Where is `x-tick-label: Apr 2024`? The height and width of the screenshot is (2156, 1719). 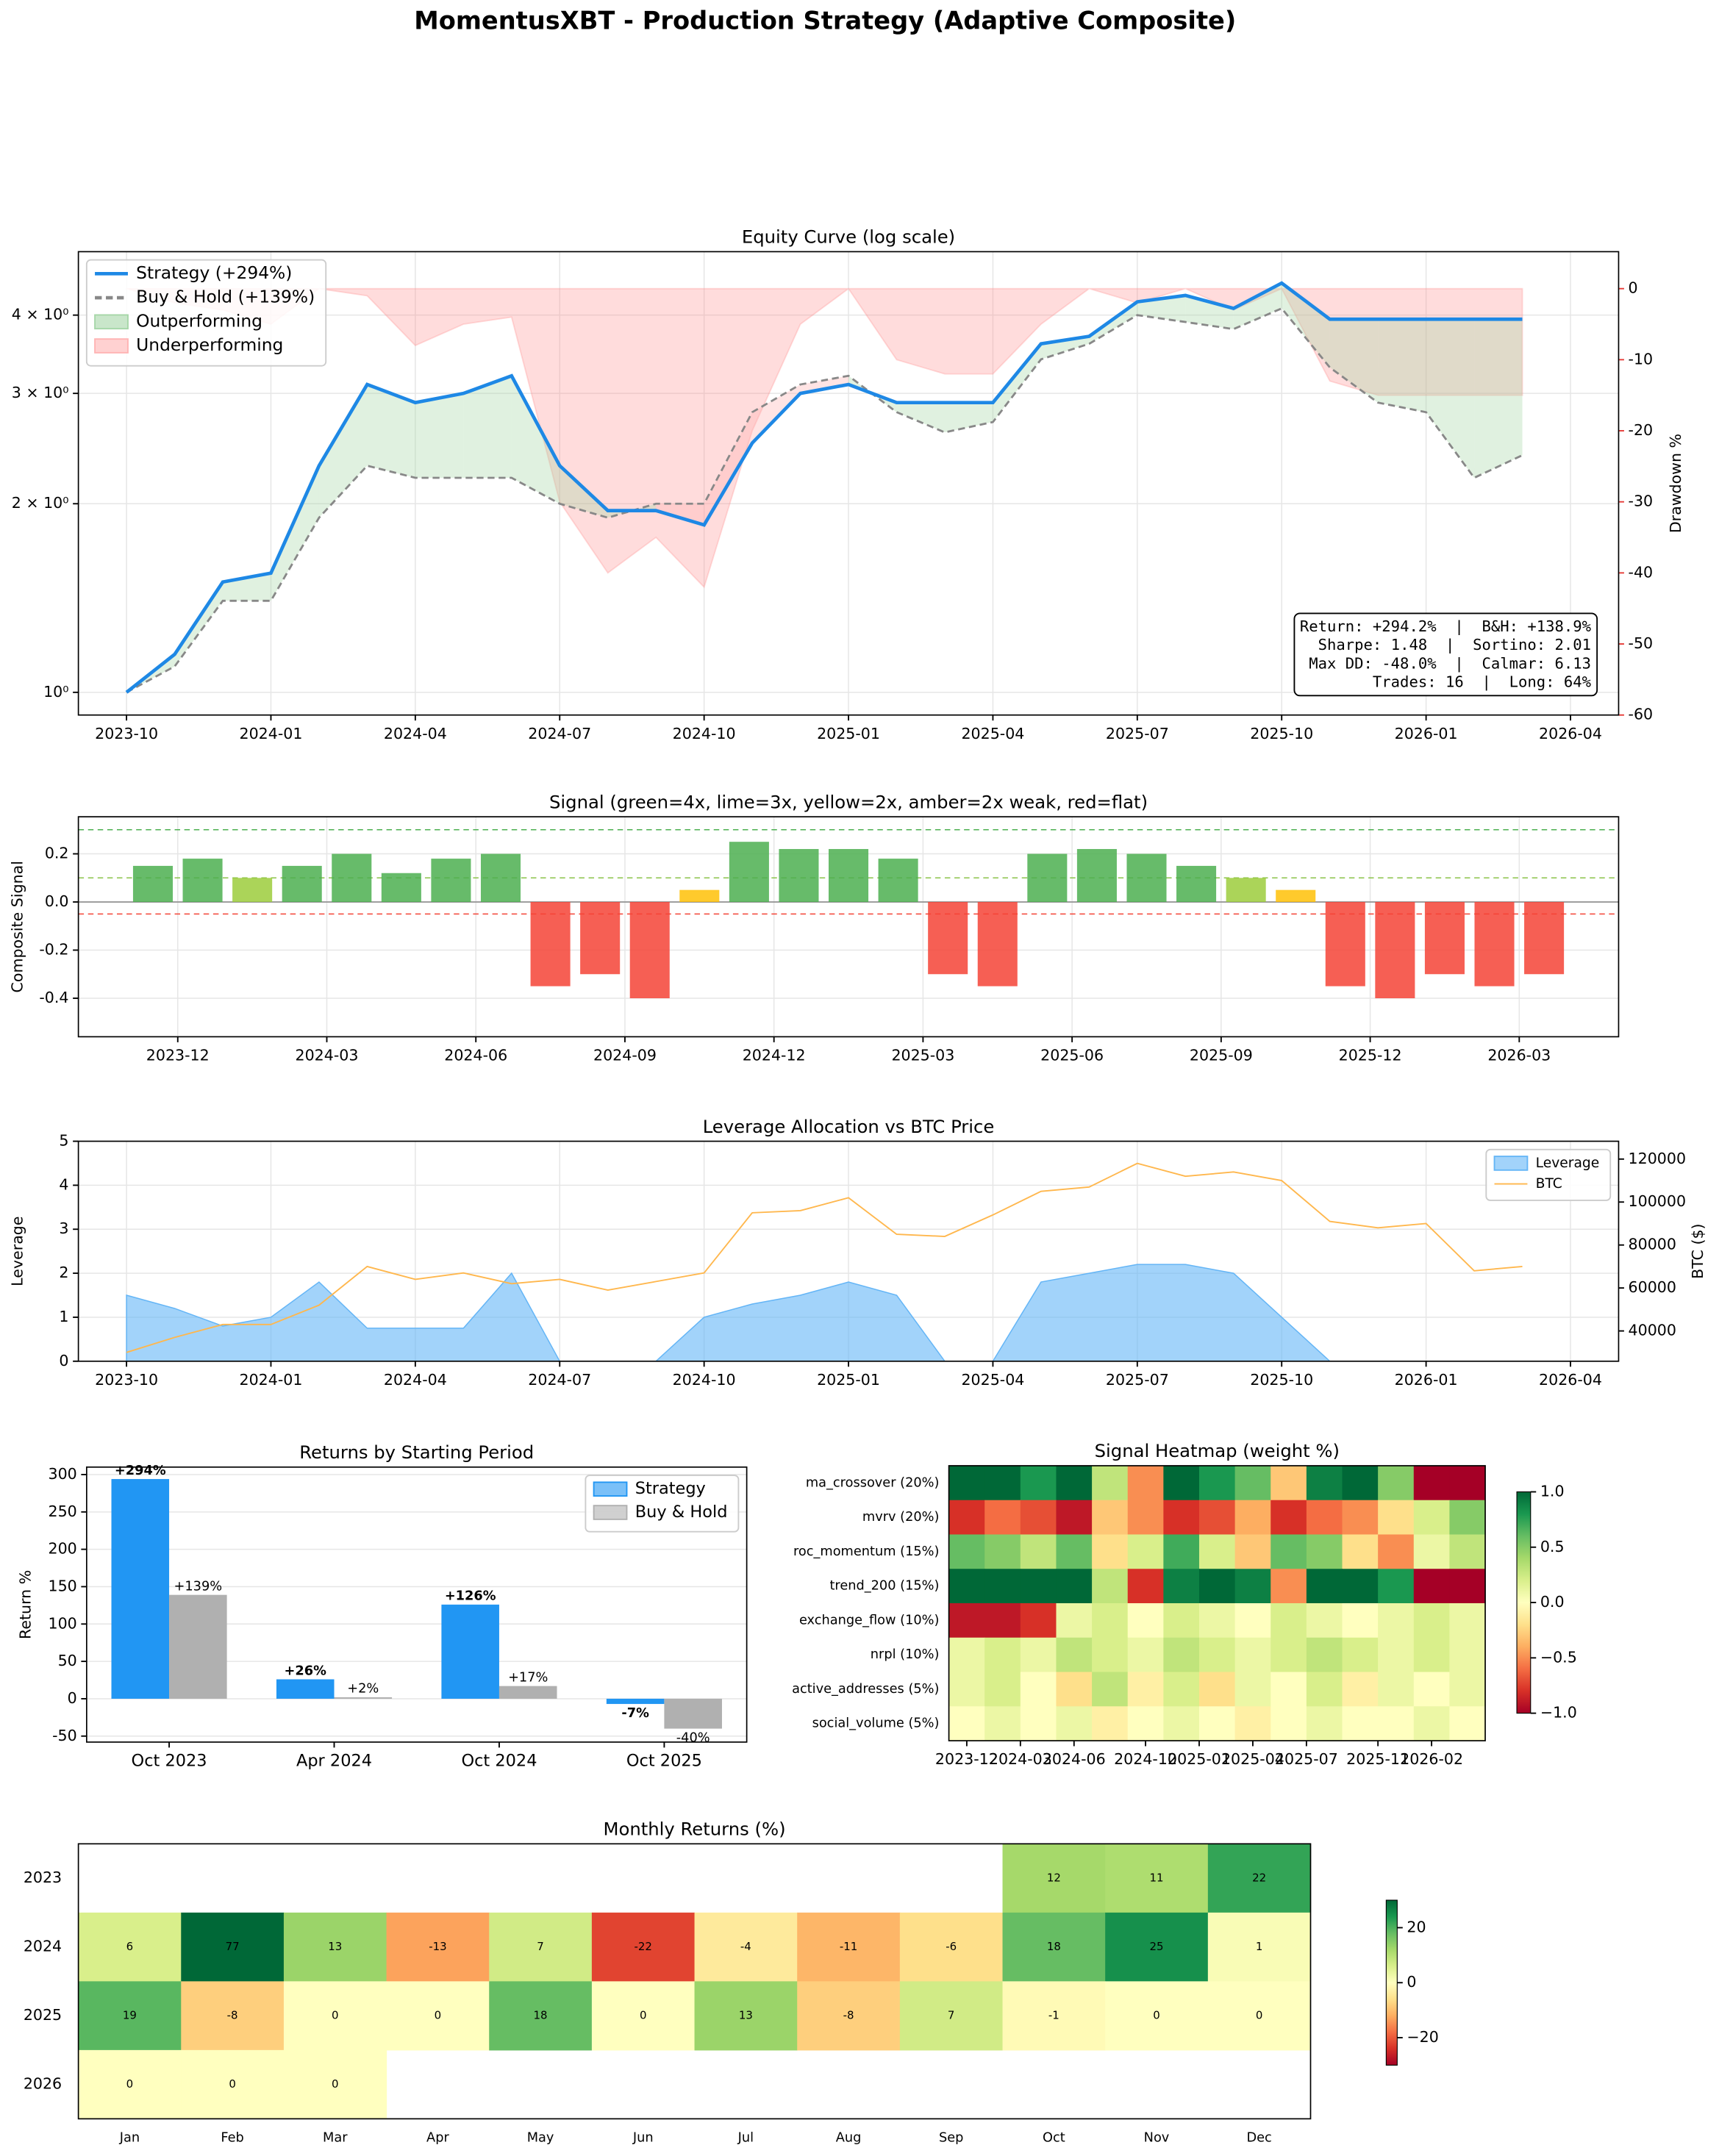 x-tick-label: Apr 2024 is located at coordinates (334, 1762).